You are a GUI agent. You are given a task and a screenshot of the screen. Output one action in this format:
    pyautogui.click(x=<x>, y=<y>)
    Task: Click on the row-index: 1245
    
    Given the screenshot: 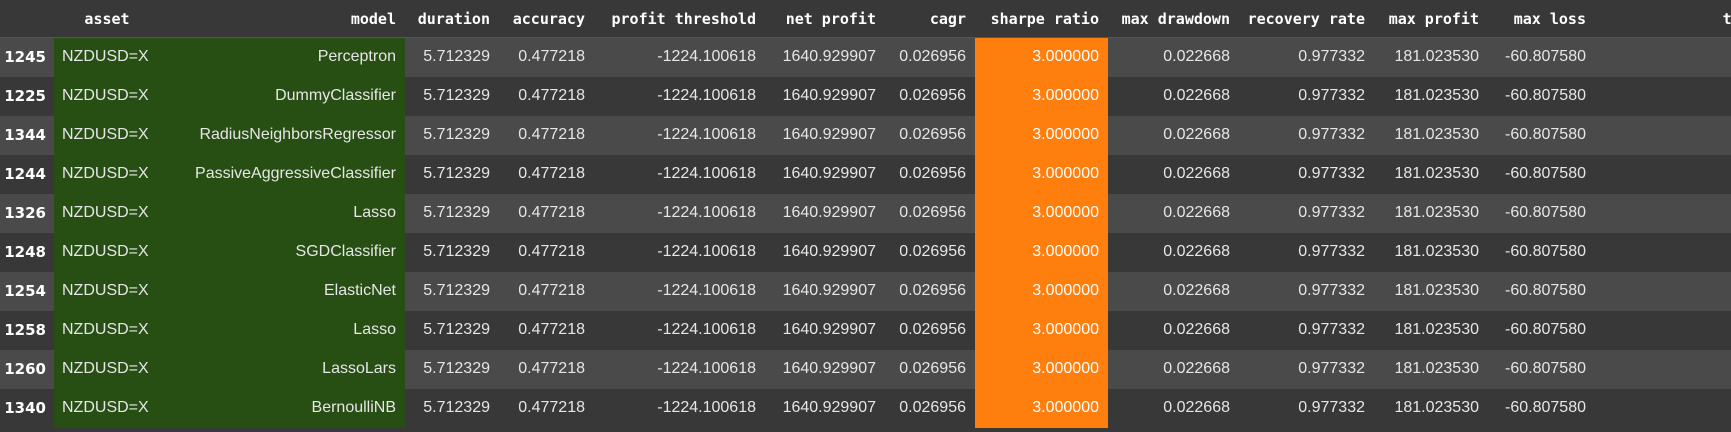 What is the action you would take?
    pyautogui.click(x=27, y=57)
    